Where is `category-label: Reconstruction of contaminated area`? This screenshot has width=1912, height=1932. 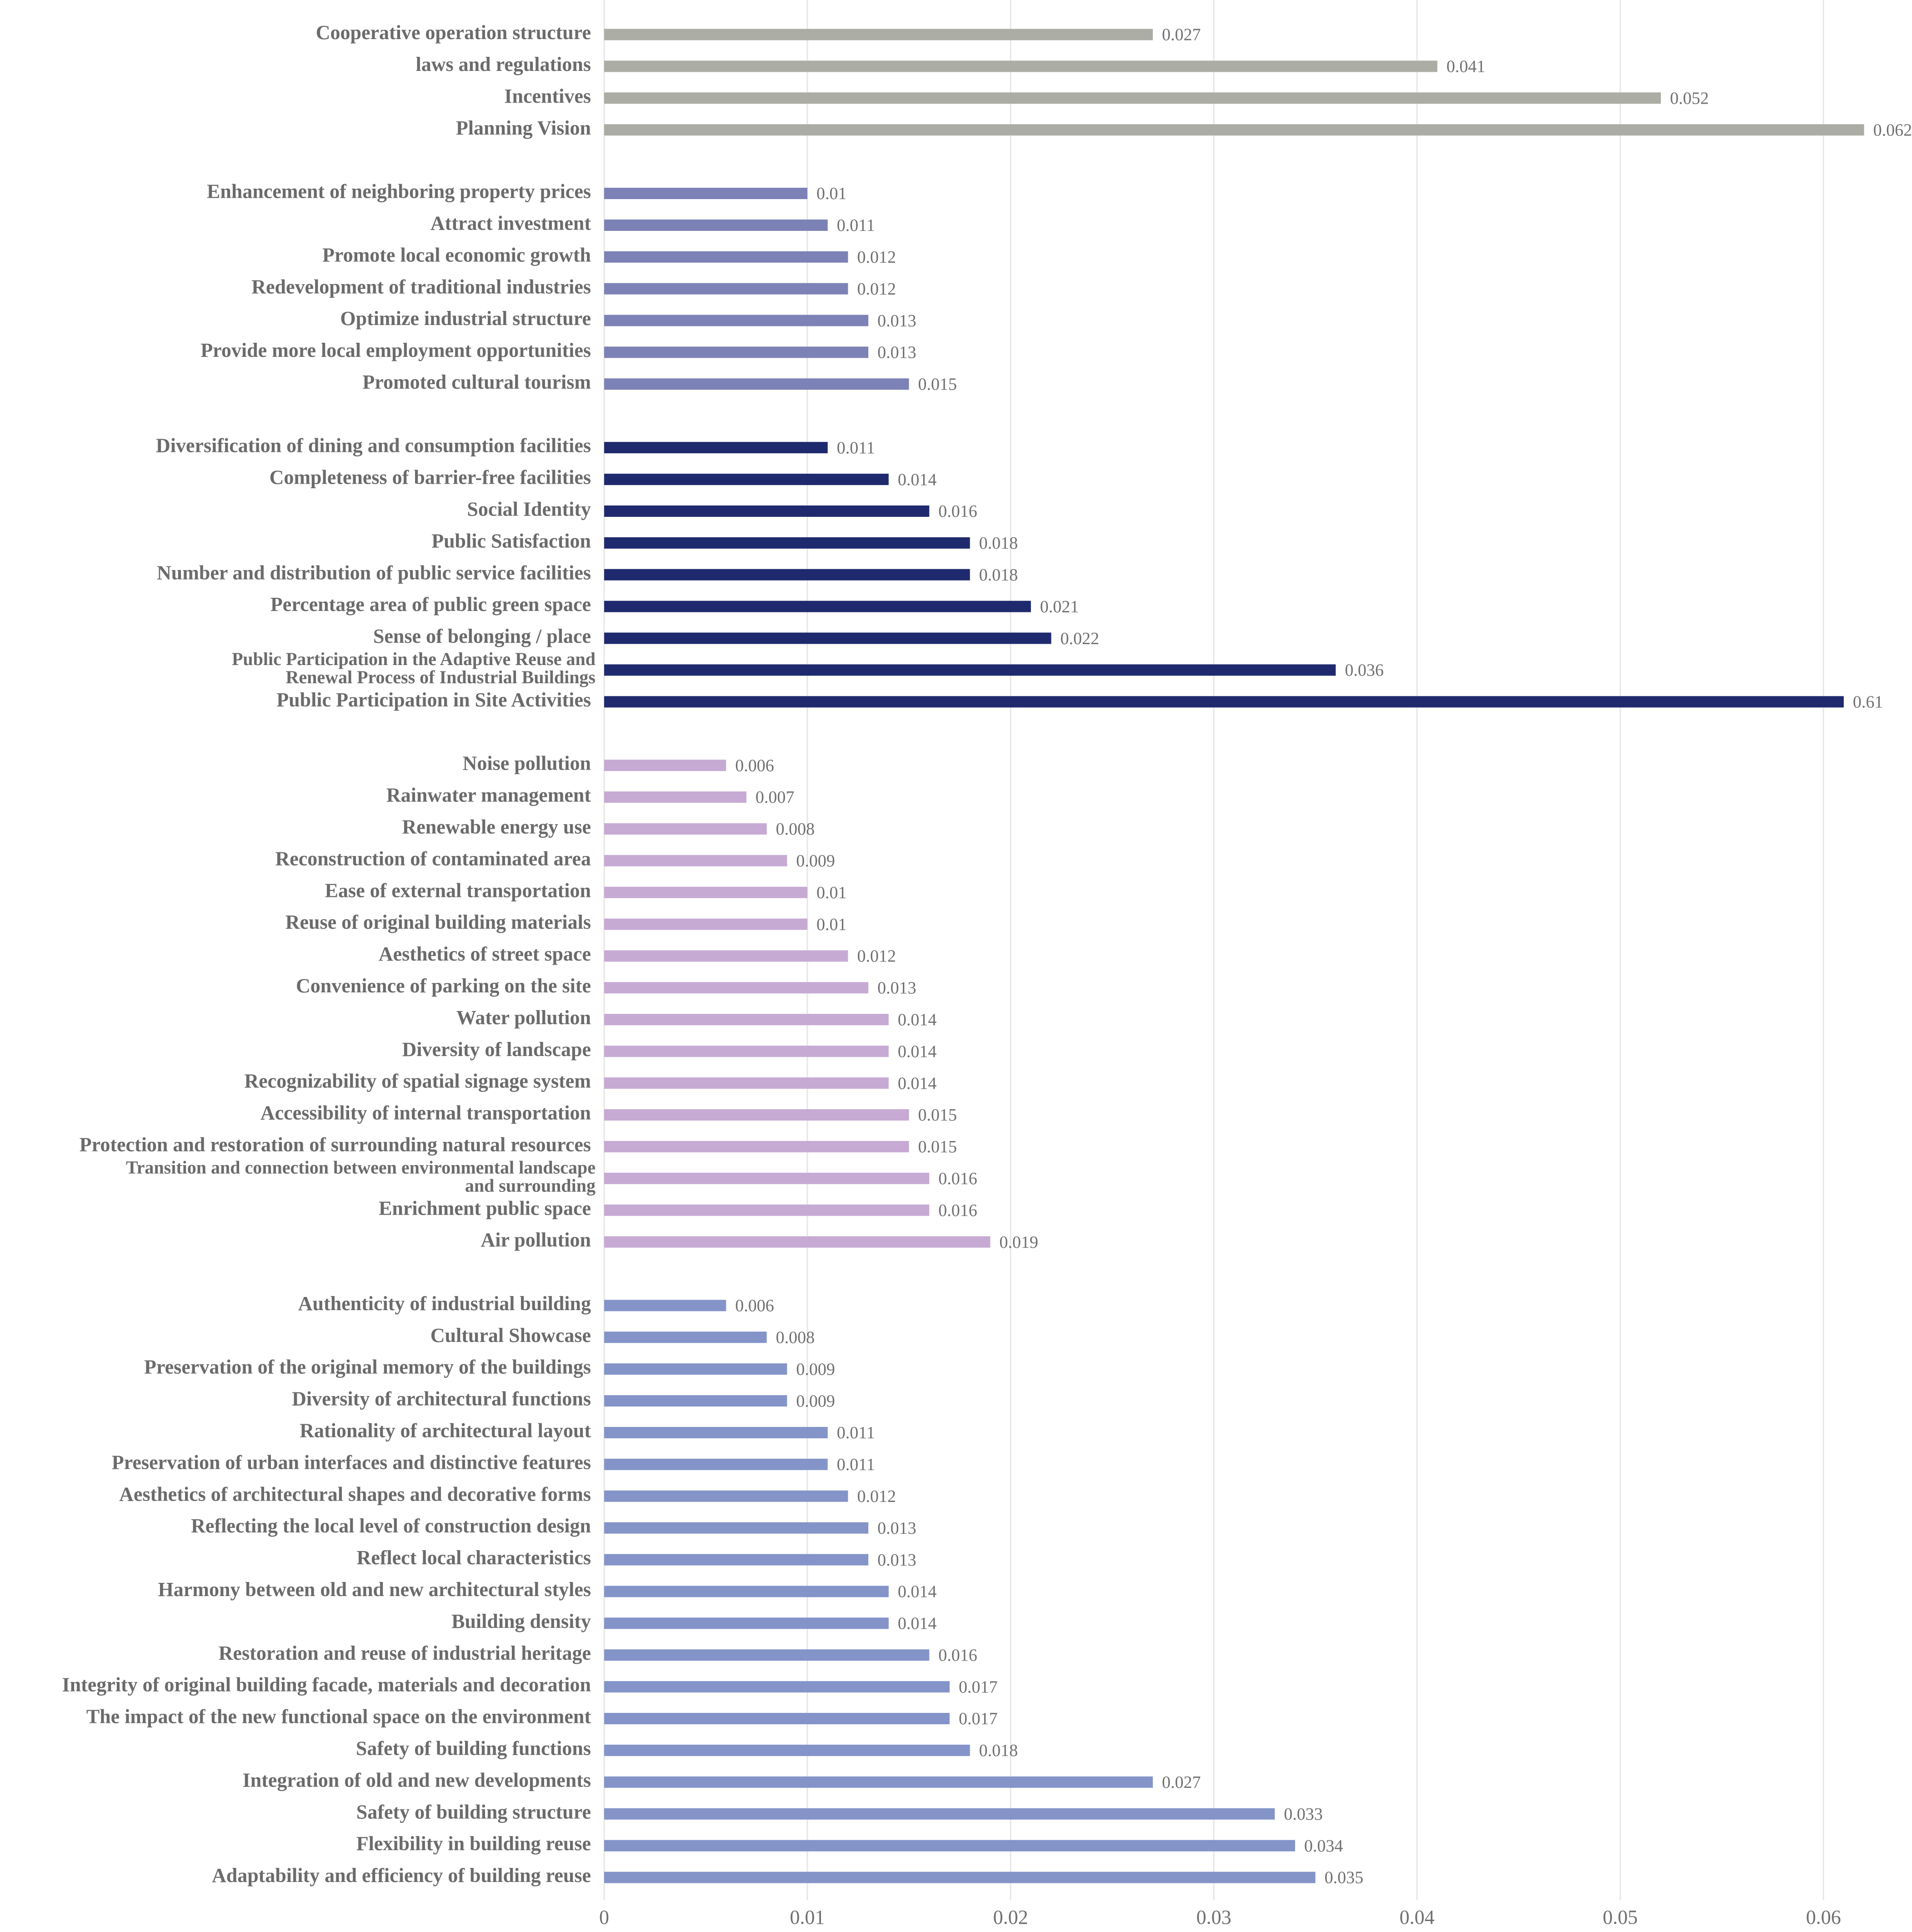
category-label: Reconstruction of contaminated area is located at coordinates (433, 858).